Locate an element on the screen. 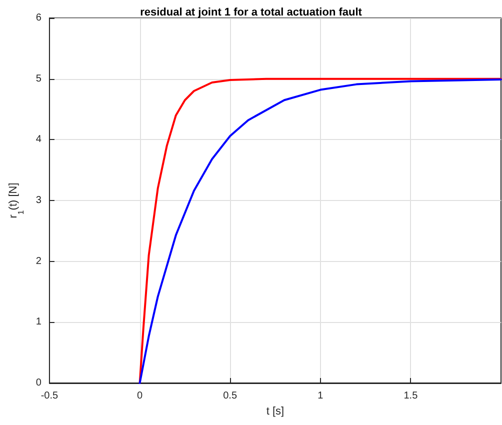  x-tick-label: 0 is located at coordinates (139, 396).